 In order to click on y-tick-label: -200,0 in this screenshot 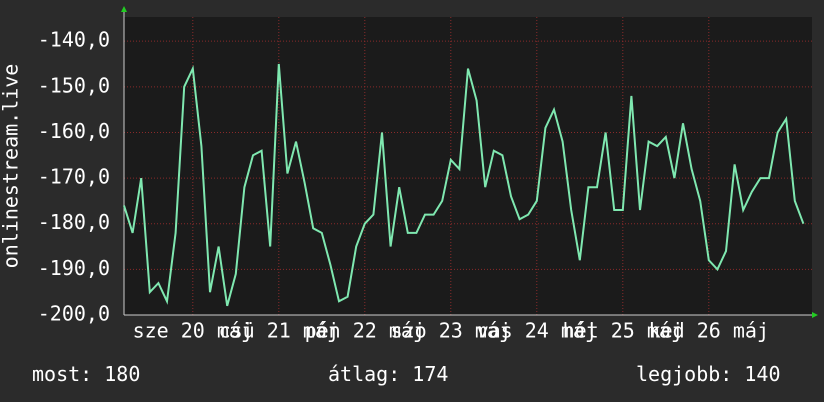, I will do `click(74, 314)`.